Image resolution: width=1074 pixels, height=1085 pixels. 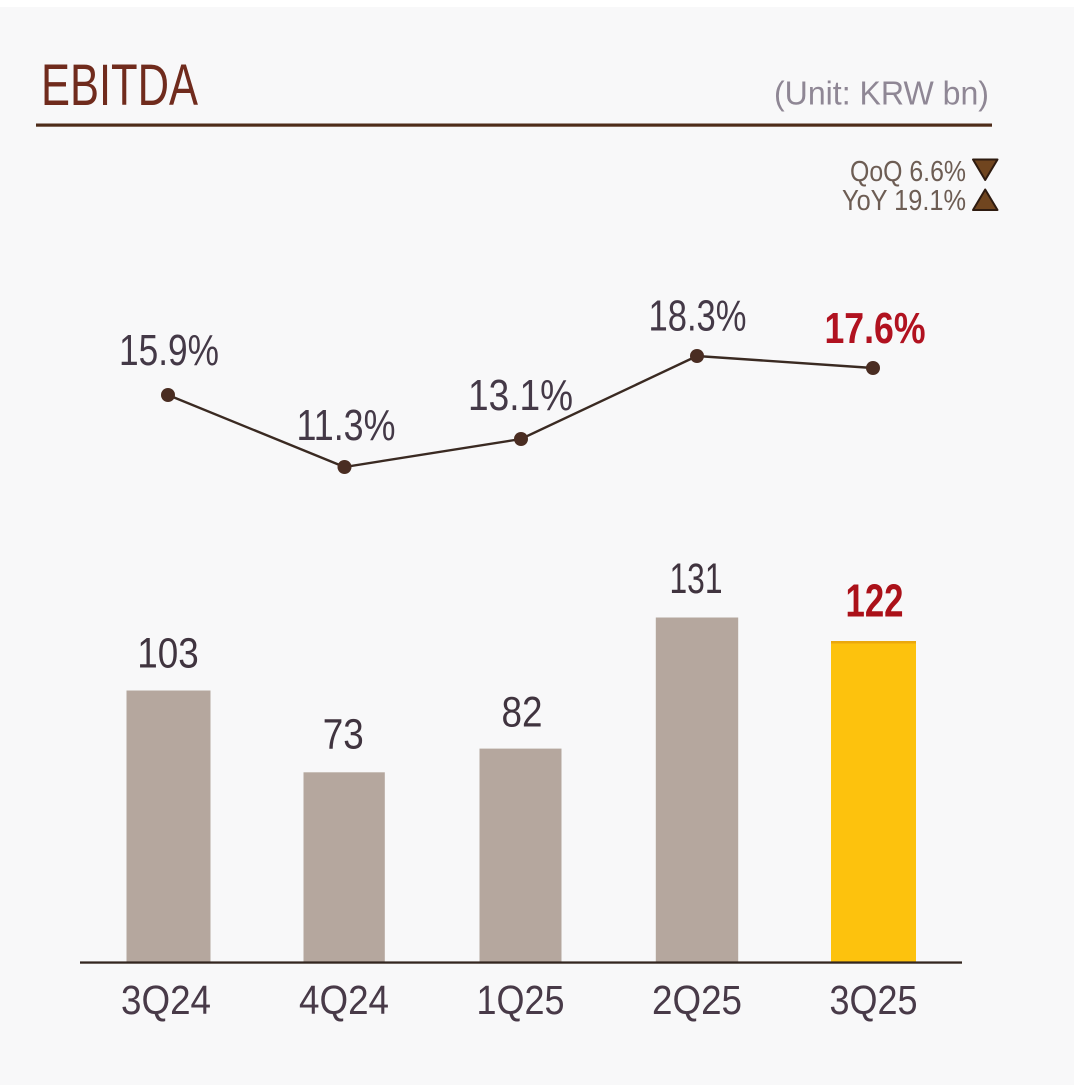 What do you see at coordinates (521, 1000) in the screenshot?
I see `svg-text: 1Q25` at bounding box center [521, 1000].